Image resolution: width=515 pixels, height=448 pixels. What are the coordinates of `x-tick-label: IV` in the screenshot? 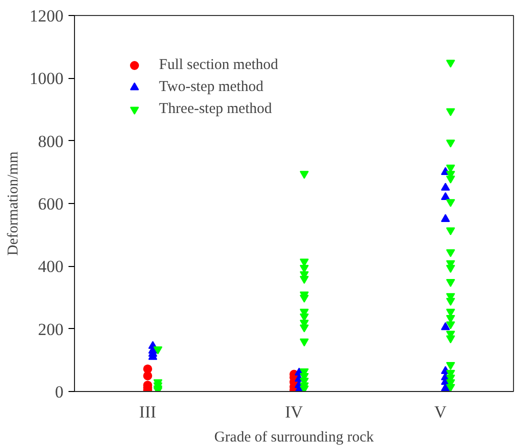 It's located at (294, 412).